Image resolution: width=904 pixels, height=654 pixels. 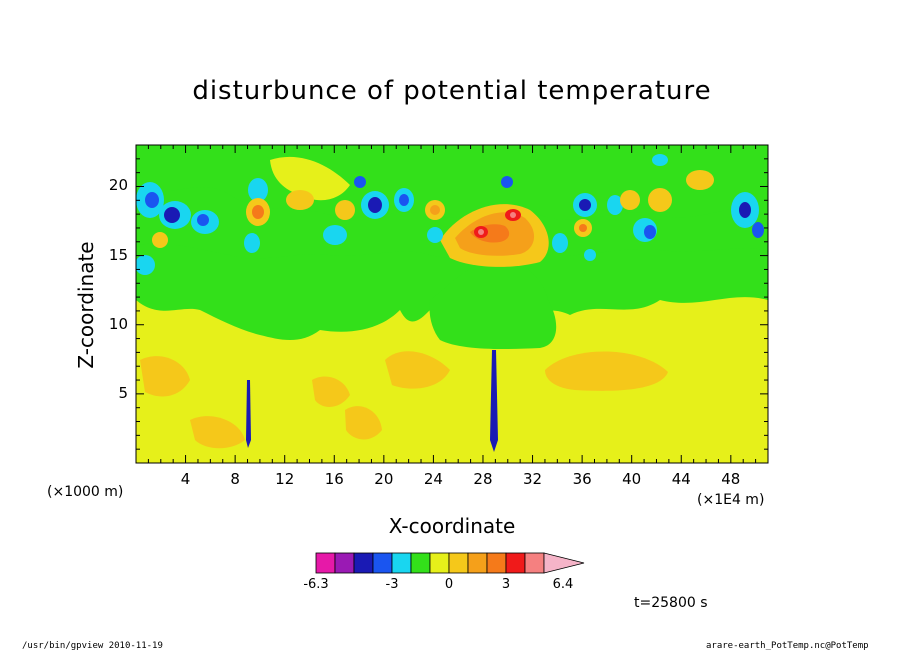 What do you see at coordinates (787, 646) in the screenshot?
I see `footer-source-file: arare-earth_PotTemp.nc@PotTemp` at bounding box center [787, 646].